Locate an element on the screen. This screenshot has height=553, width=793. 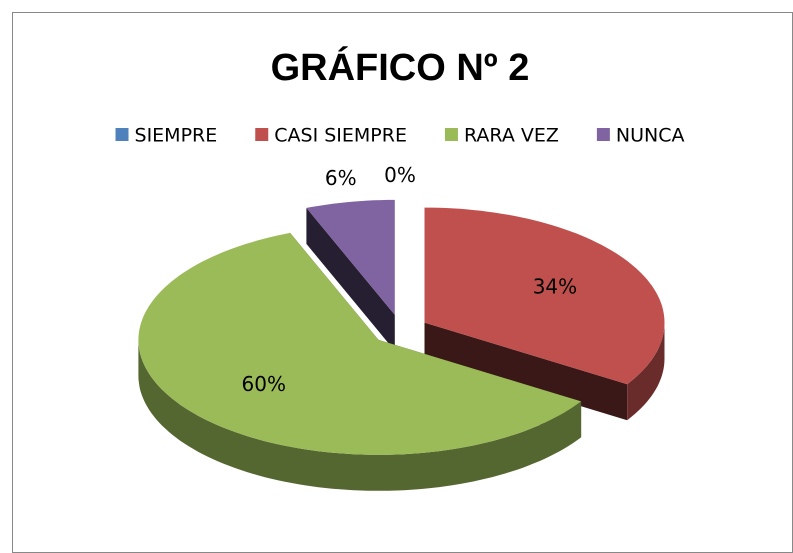
chart-title: GRÁFICO Nº 2 is located at coordinates (400, 67).